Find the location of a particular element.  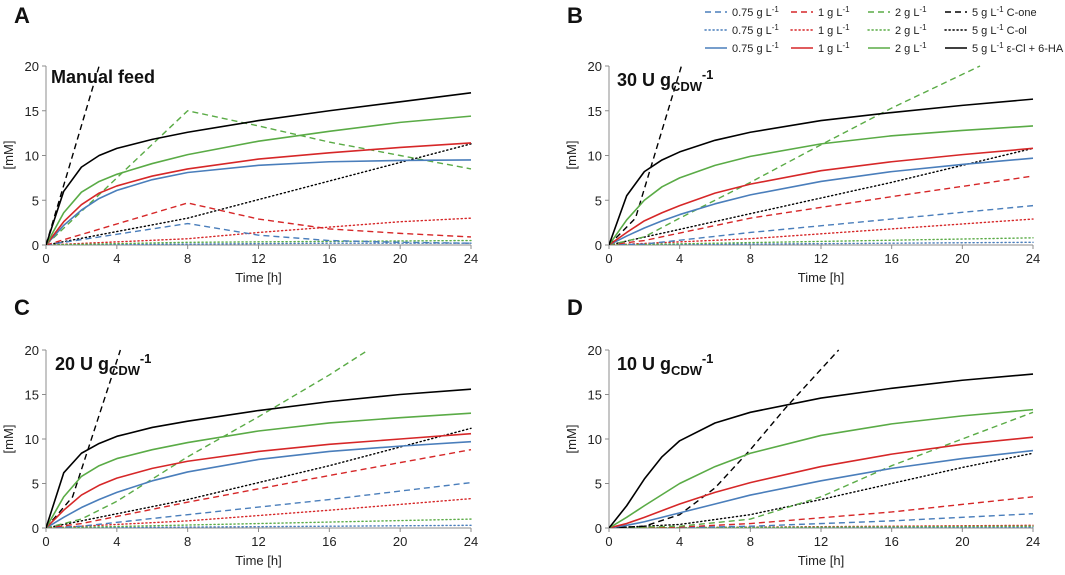

panel-letter: A is located at coordinates (22, 15).